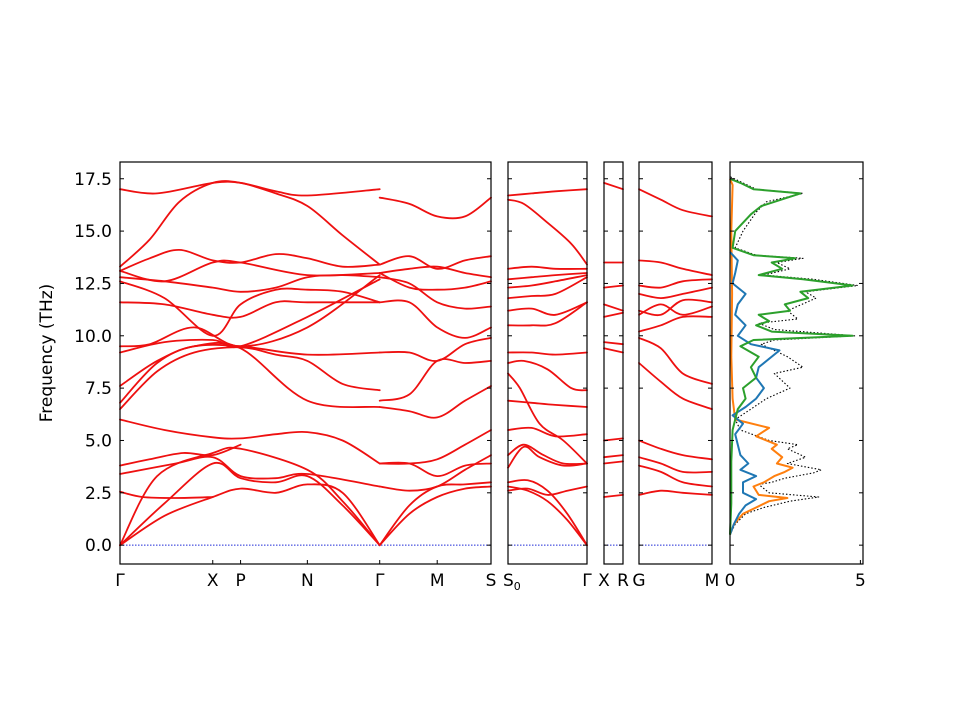 Image resolution: width=960 pixels, height=720 pixels. I want to click on x-tick-label: S, so click(491, 581).